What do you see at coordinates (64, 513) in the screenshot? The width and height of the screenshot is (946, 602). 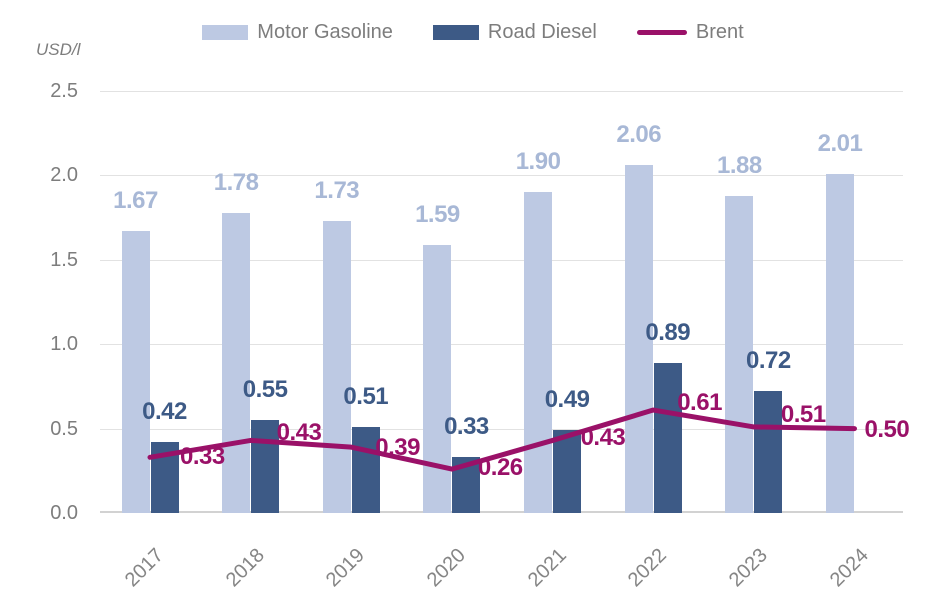 I see `y-tick-0.0: 0.0` at bounding box center [64, 513].